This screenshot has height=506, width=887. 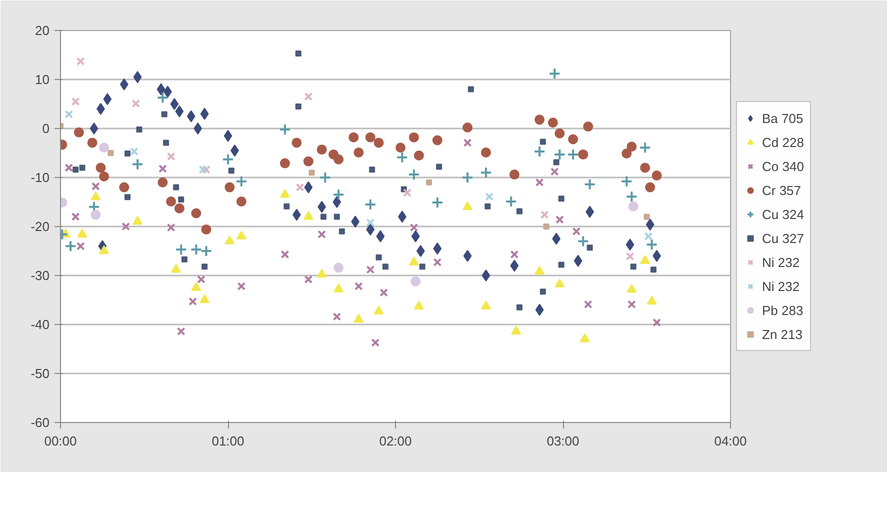 I want to click on legend-label: Ba 705, so click(x=783, y=118).